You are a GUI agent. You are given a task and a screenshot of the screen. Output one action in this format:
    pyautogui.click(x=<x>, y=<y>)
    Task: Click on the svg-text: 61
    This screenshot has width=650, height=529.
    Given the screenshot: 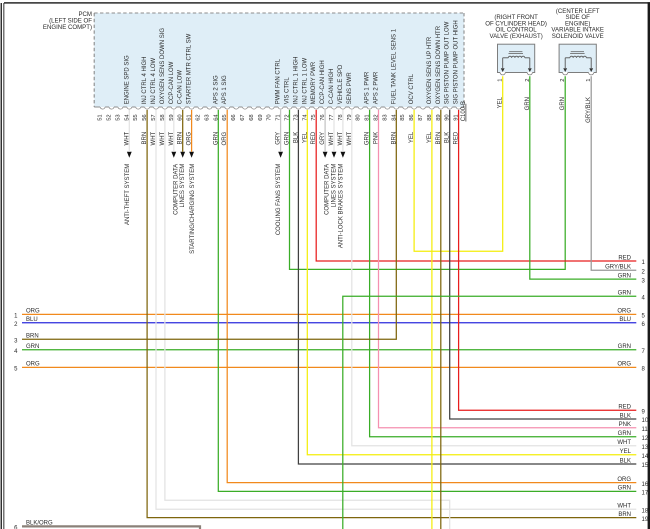 What is the action you would take?
    pyautogui.click(x=190, y=117)
    